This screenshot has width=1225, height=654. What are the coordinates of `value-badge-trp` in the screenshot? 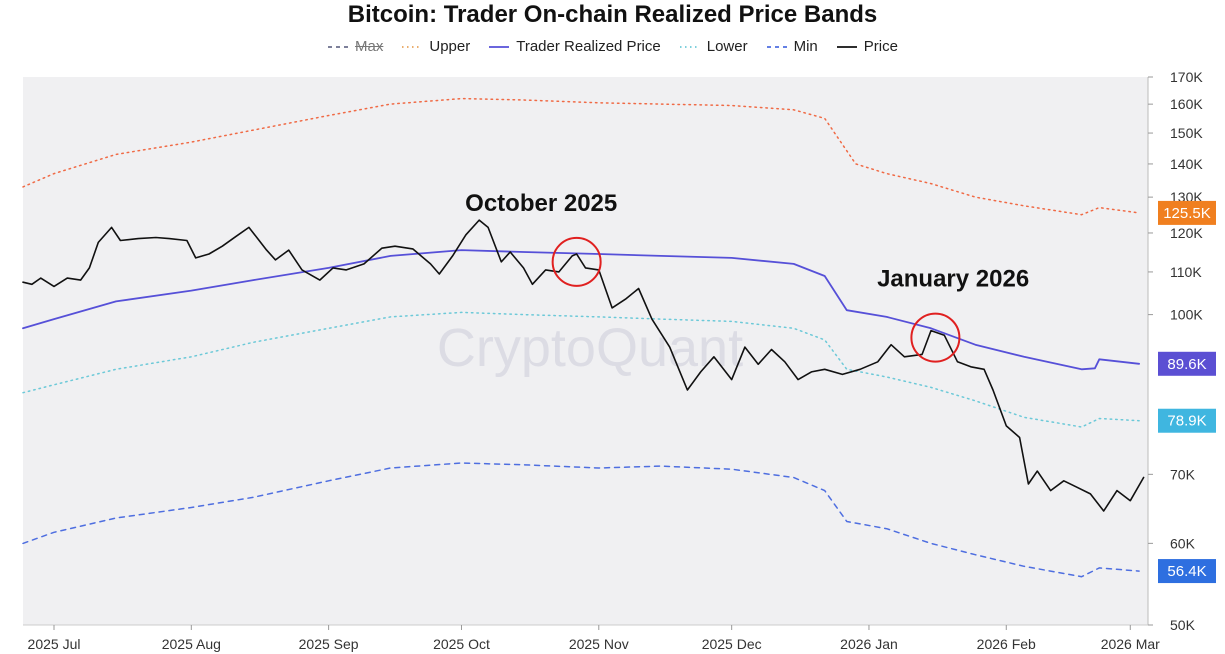 It's located at (1187, 363).